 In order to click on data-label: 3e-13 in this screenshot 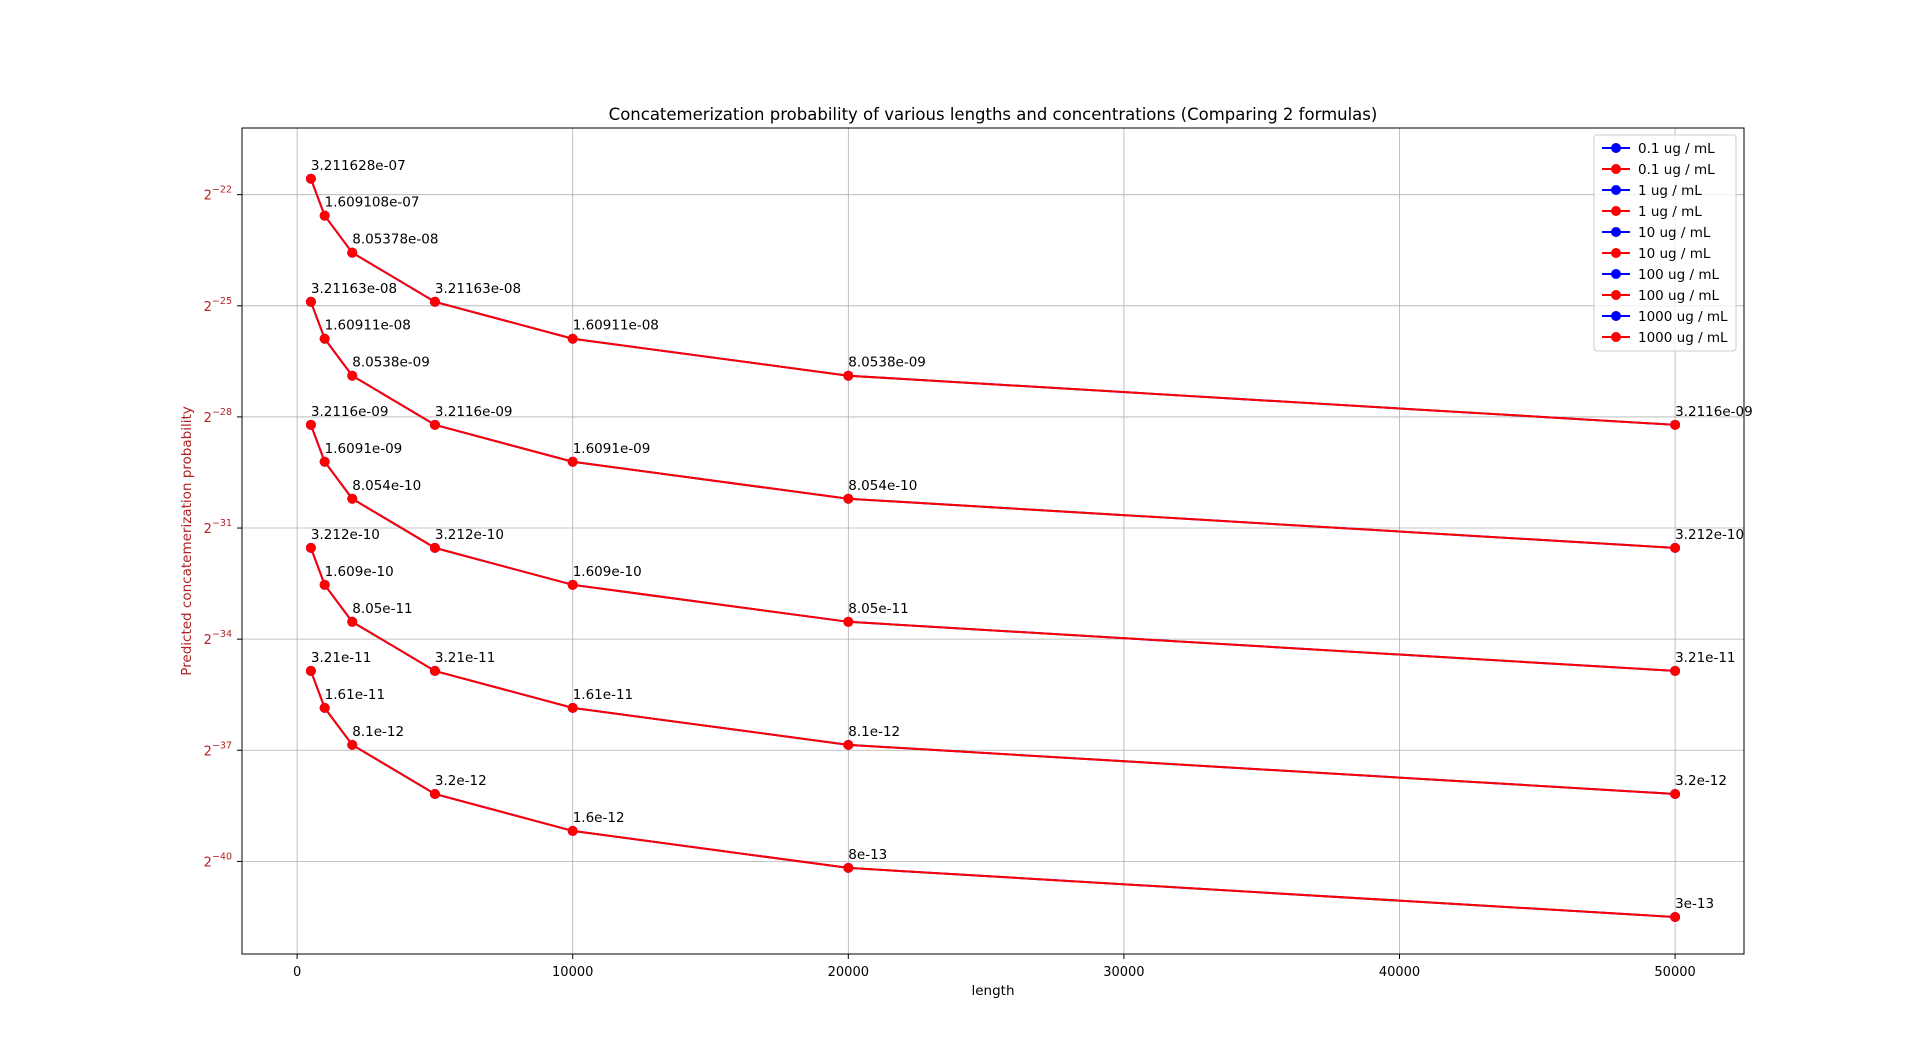, I will do `click(1694, 904)`.